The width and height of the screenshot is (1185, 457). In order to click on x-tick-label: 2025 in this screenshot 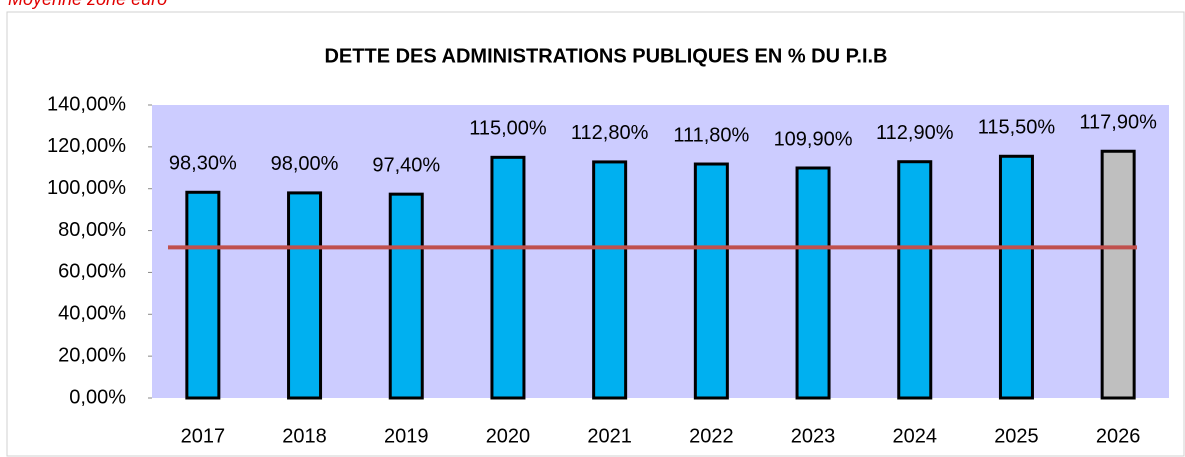, I will do `click(1016, 436)`.